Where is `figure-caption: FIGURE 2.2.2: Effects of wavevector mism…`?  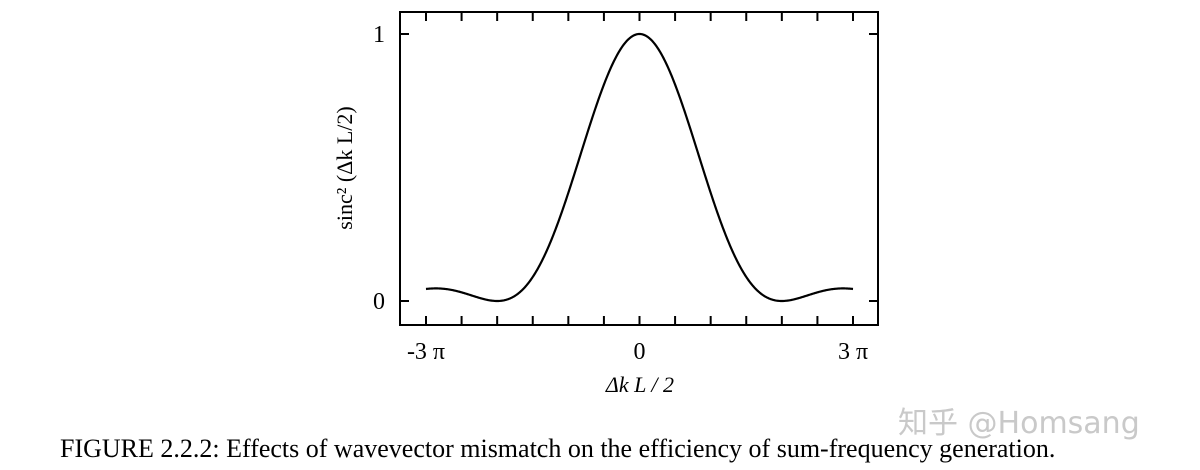
figure-caption: FIGURE 2.2.2: Effects of wavevector mism… is located at coordinates (558, 448).